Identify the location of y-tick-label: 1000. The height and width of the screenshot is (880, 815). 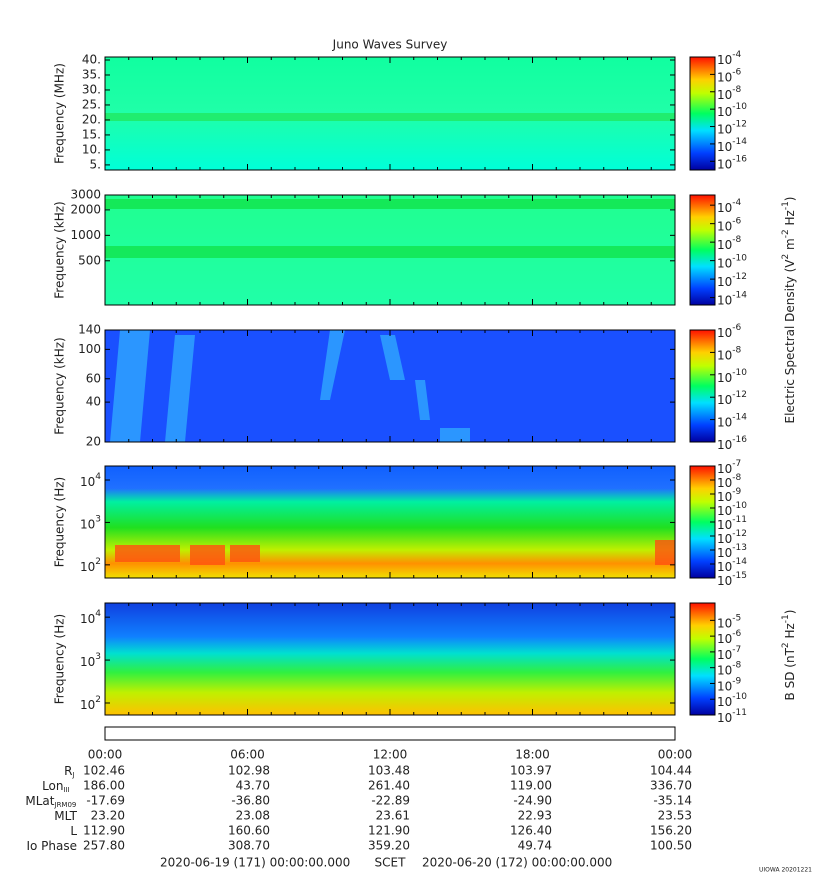
(85, 235).